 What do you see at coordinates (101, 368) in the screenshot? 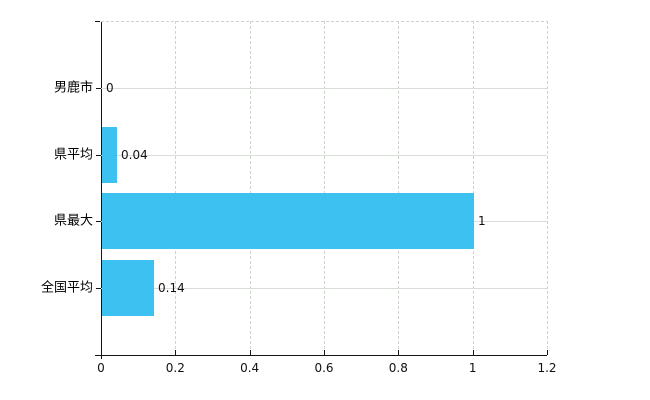
I see `x-tick-label: 0` at bounding box center [101, 368].